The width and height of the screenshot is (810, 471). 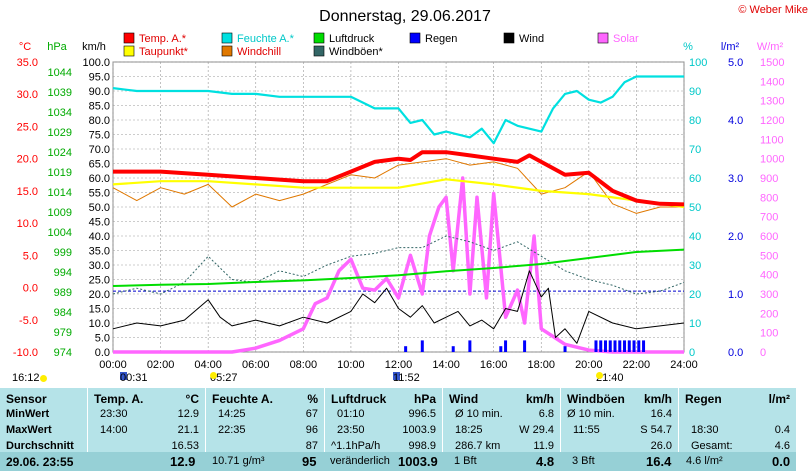 What do you see at coordinates (546, 414) in the screenshot?
I see `cell-value: 6.8` at bounding box center [546, 414].